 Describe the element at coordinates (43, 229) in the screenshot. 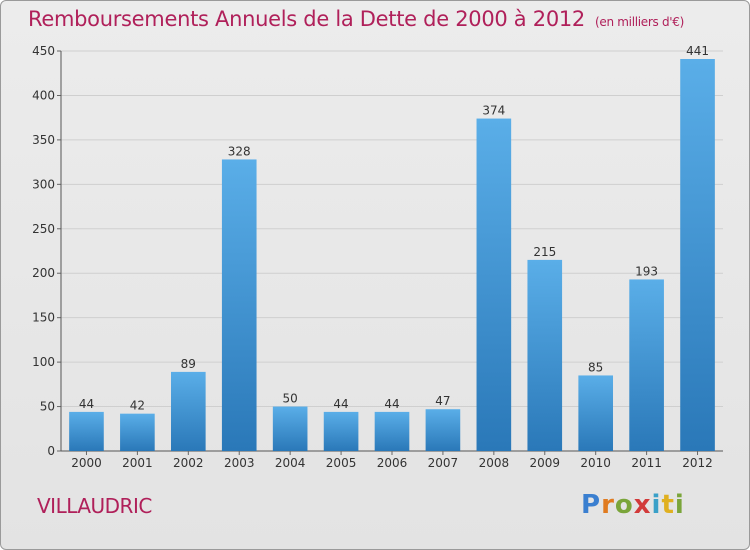

I see `y-tick-label: 250` at that location.